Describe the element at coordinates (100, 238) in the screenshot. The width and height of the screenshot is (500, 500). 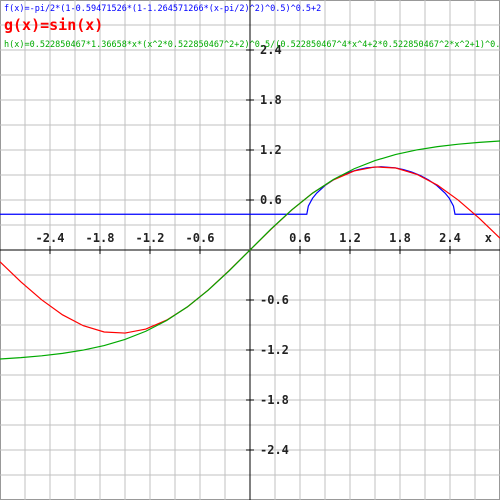
I see `x-tick-label: -1.8` at that location.